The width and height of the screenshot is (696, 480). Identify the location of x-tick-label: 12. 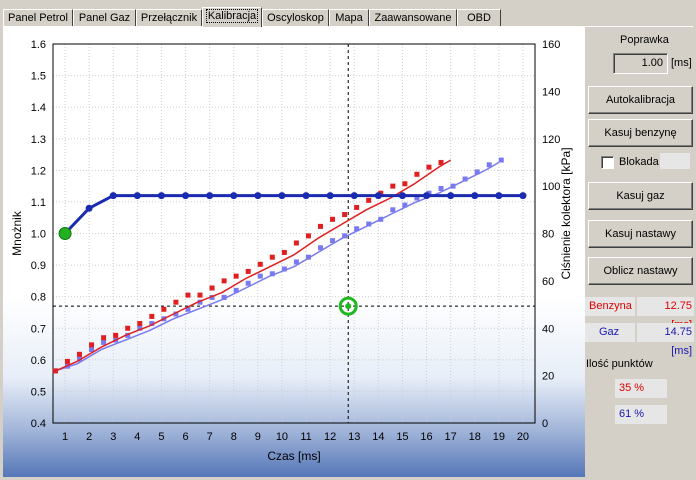
(330, 437).